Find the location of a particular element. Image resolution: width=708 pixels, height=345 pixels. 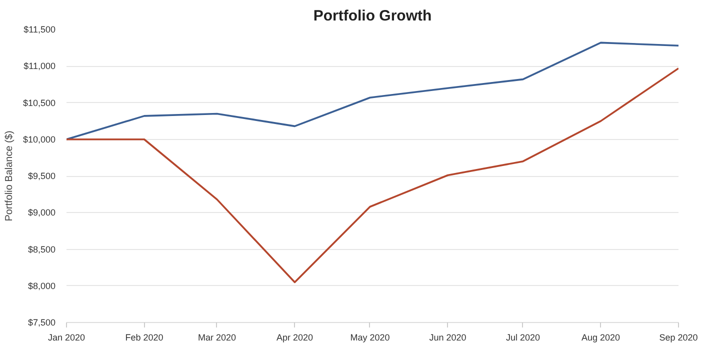

x-tick-label: Aug 2020 is located at coordinates (600, 337).